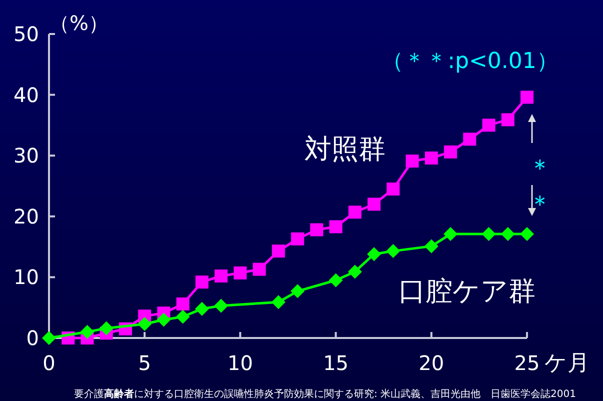 Image resolution: width=603 pixels, height=401 pixels. I want to click on x-tick-label: 20, so click(431, 363).